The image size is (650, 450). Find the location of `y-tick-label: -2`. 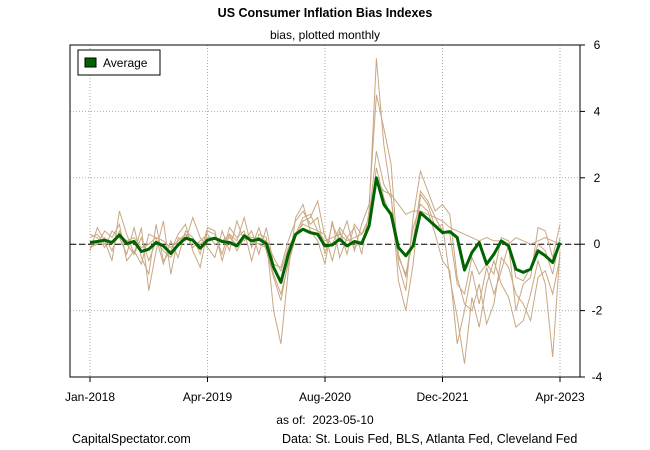

y-tick-label: -2 is located at coordinates (597, 311).